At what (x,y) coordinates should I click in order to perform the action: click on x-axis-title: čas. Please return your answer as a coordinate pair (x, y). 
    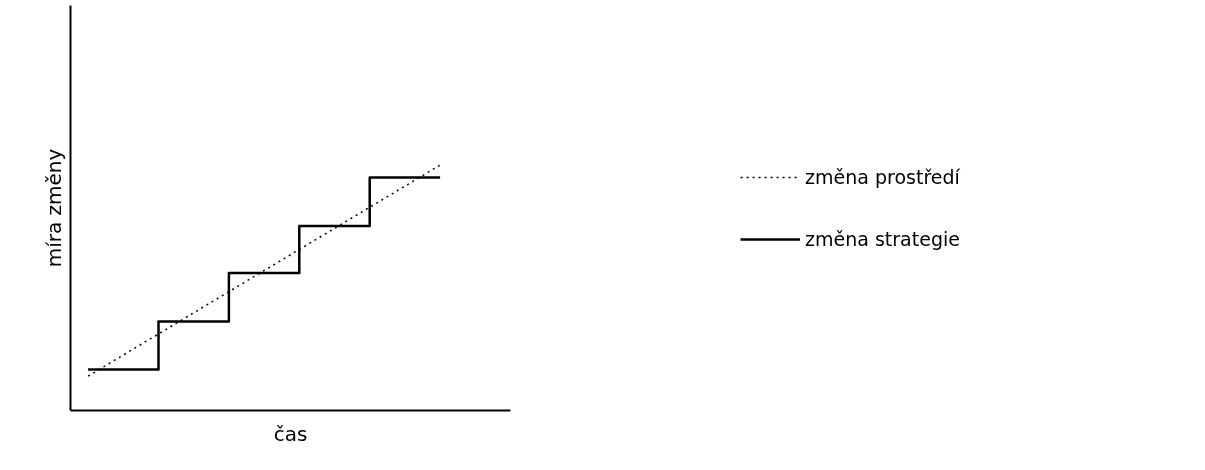
    Looking at the image, I should click on (290, 433).